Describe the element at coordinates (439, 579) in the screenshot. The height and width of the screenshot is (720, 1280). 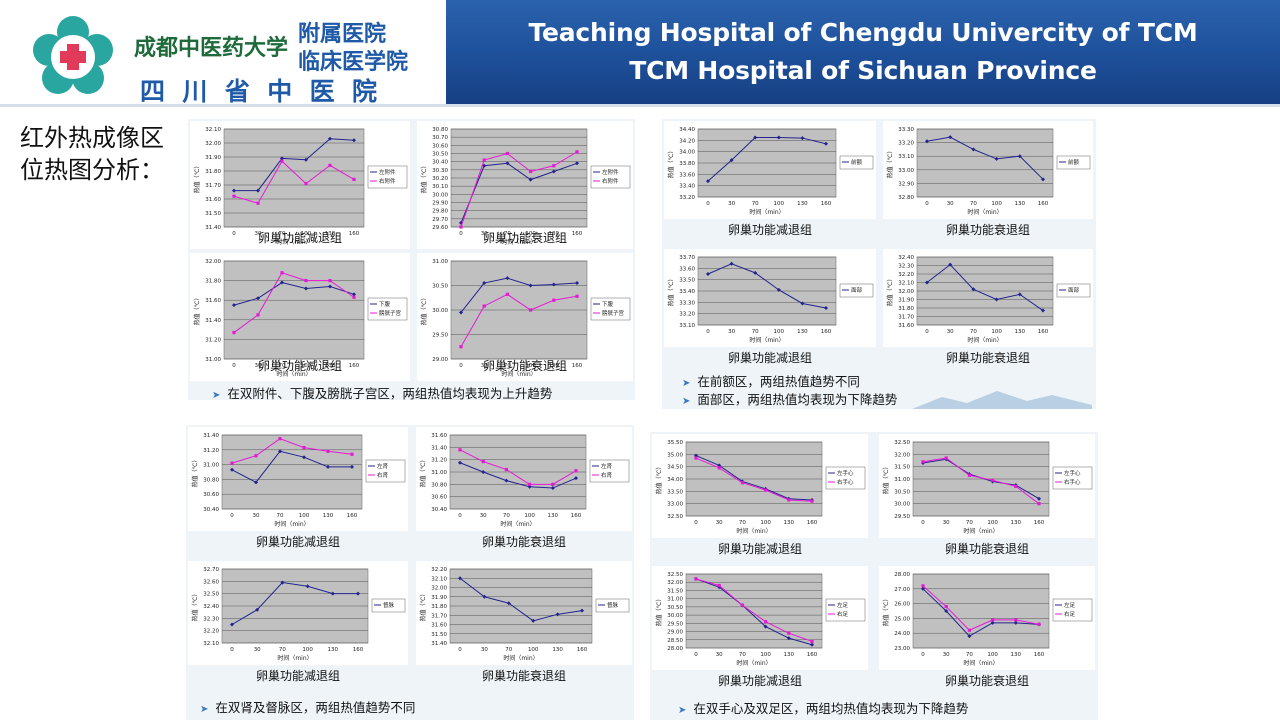
I see `y-tick-label: 32.10` at that location.